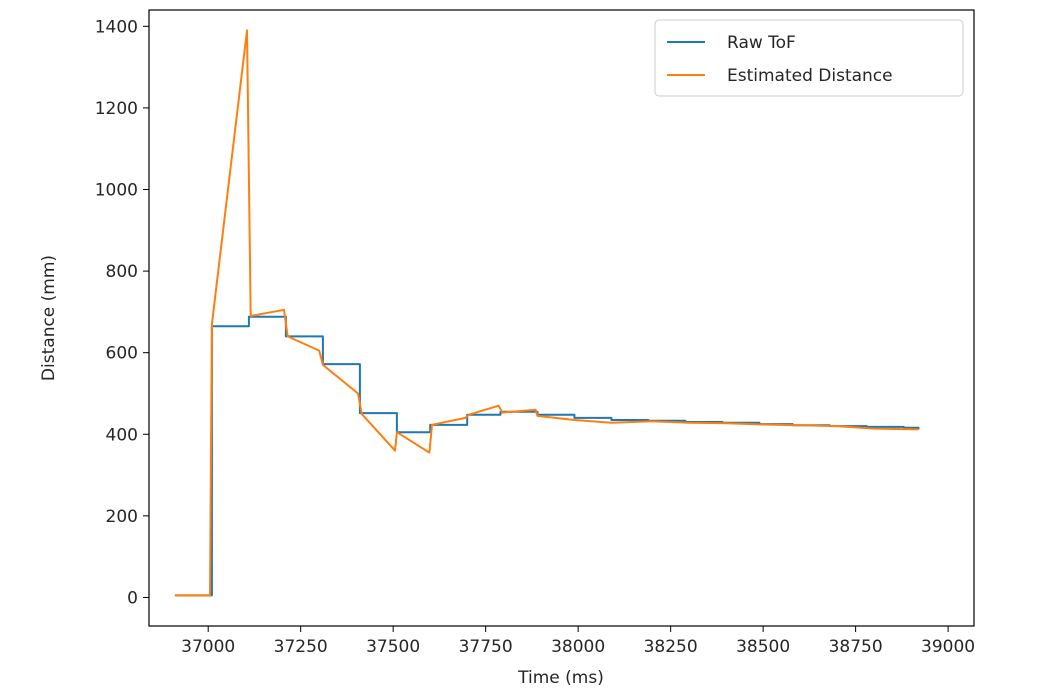 The image size is (1060, 691). I want to click on x-tick-label: 38000, so click(578, 647).